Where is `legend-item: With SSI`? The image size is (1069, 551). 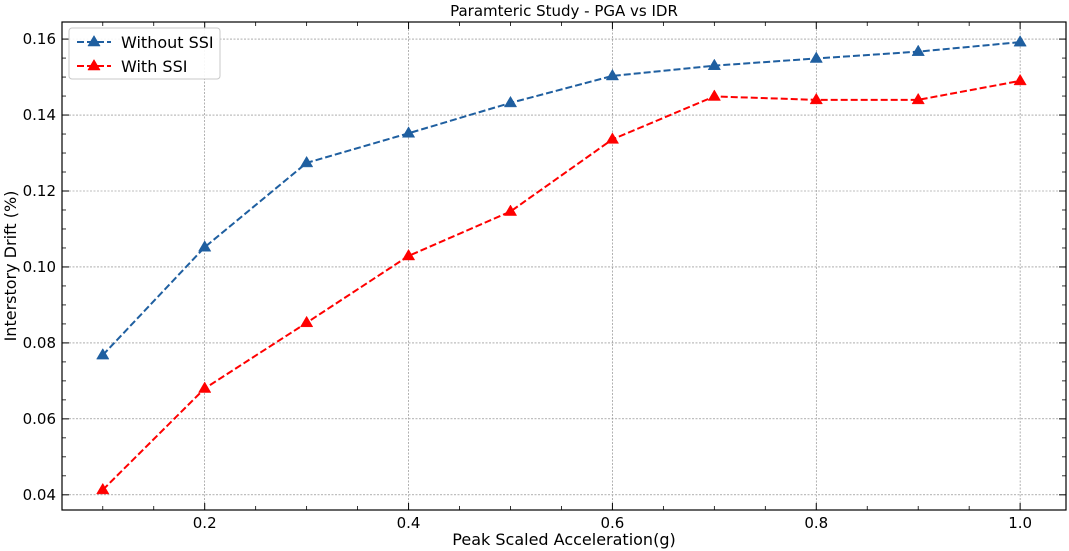
legend-item: With SSI is located at coordinates (132, 66).